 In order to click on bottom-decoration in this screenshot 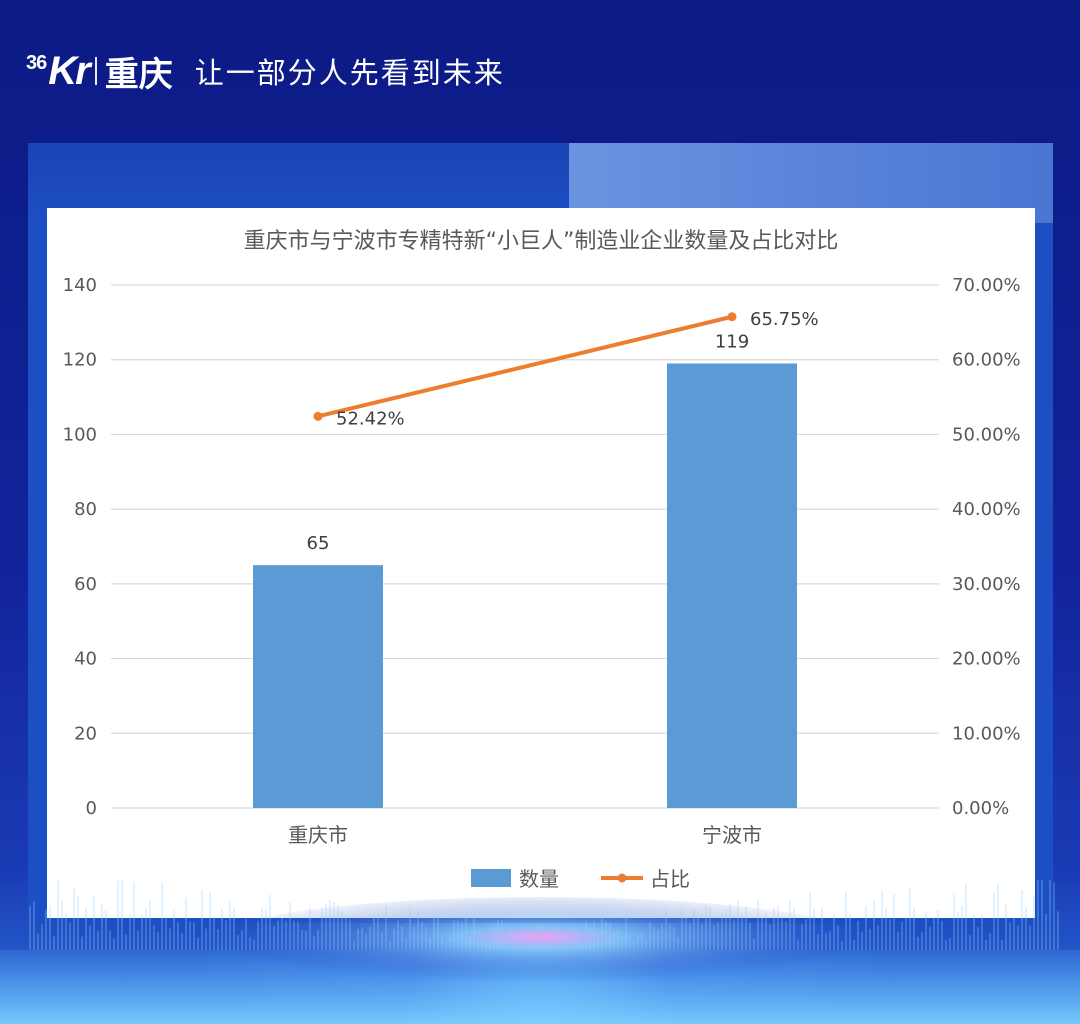, I will do `click(540, 952)`.